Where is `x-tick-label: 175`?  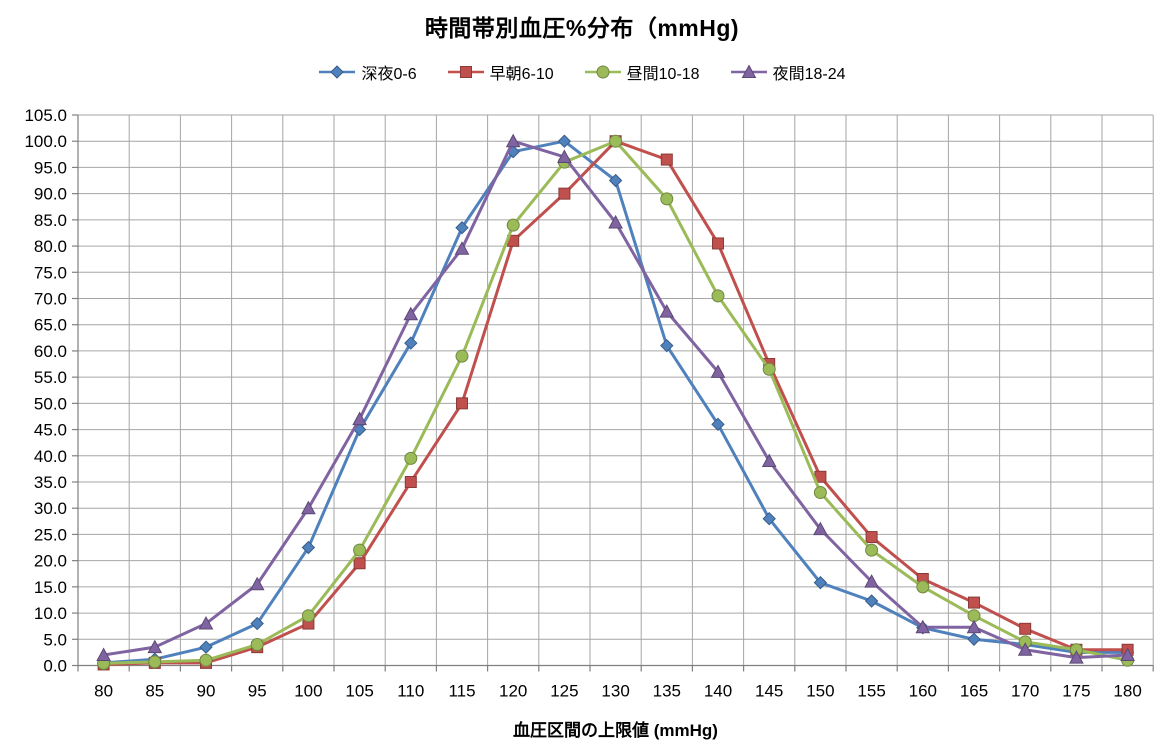 x-tick-label: 175 is located at coordinates (1076, 691).